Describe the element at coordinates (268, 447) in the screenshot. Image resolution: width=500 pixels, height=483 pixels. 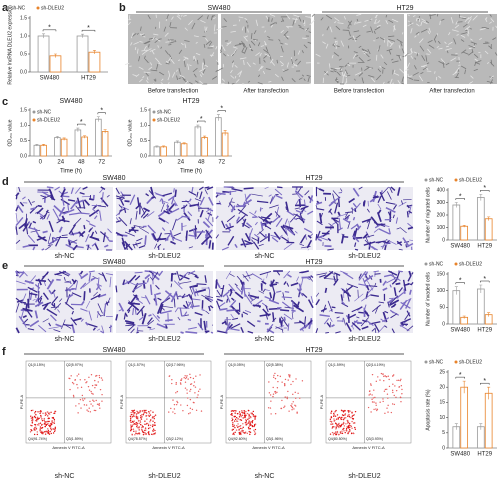
I see `axis-label: Annexin V FITC-A` at that location.